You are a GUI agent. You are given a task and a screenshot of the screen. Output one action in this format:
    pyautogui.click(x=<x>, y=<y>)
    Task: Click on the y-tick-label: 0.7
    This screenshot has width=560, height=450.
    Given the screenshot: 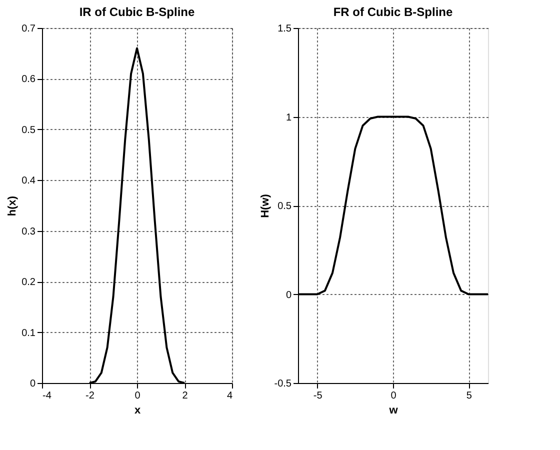 What is the action you would take?
    pyautogui.click(x=29, y=29)
    